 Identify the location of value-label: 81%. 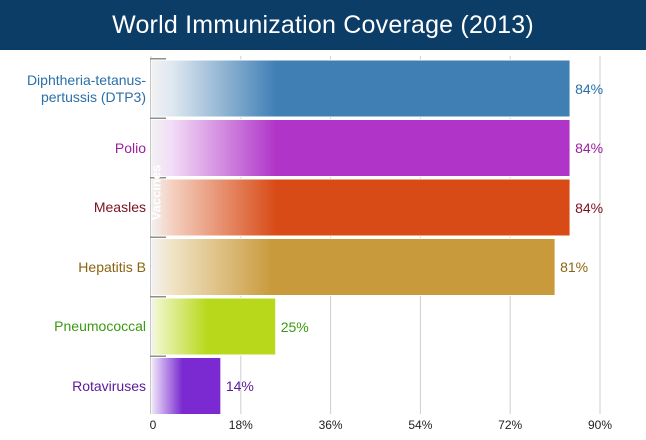
(574, 267).